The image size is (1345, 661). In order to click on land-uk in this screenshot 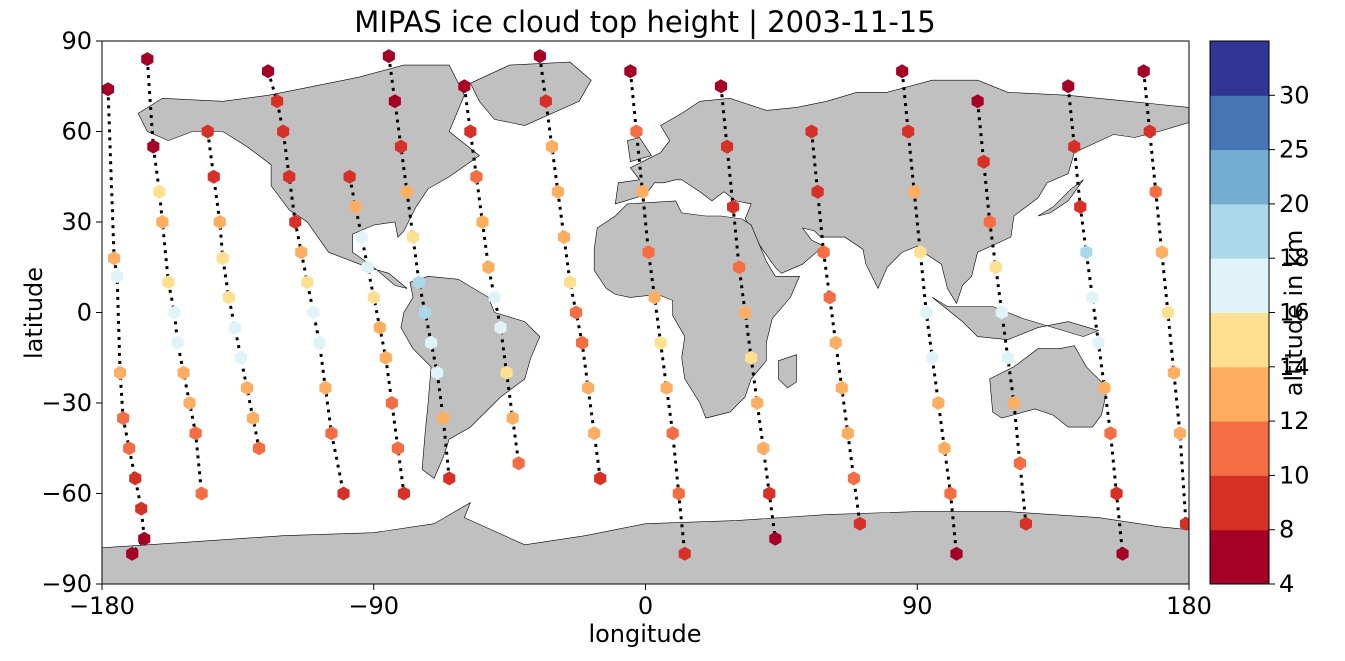, I will do `click(639, 150)`.